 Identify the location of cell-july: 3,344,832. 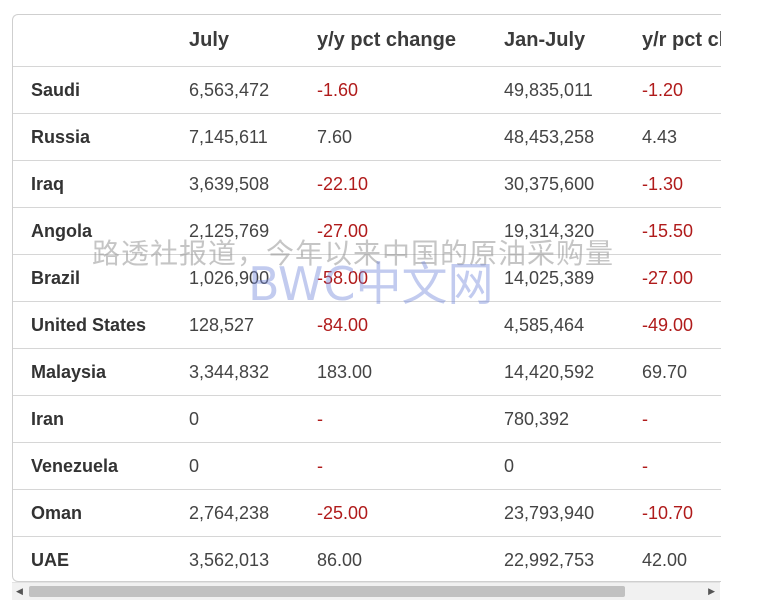
(253, 372).